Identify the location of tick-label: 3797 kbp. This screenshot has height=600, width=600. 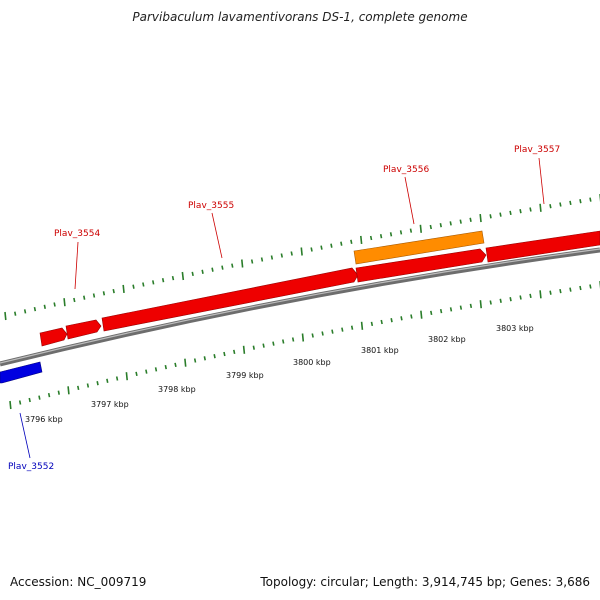
(110, 404).